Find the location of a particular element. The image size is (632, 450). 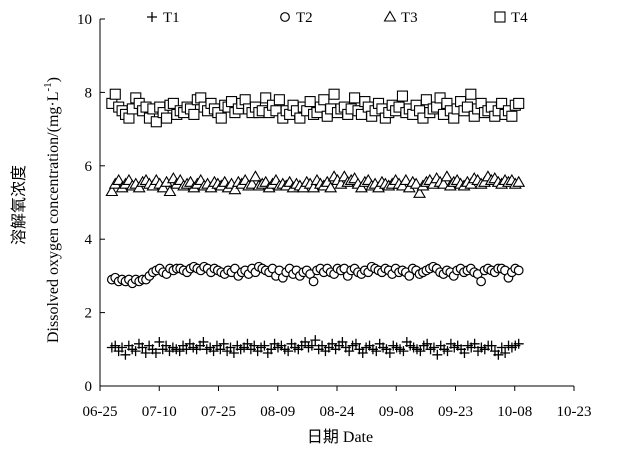

y-axis-title-close: ) is located at coordinates (53, 79).